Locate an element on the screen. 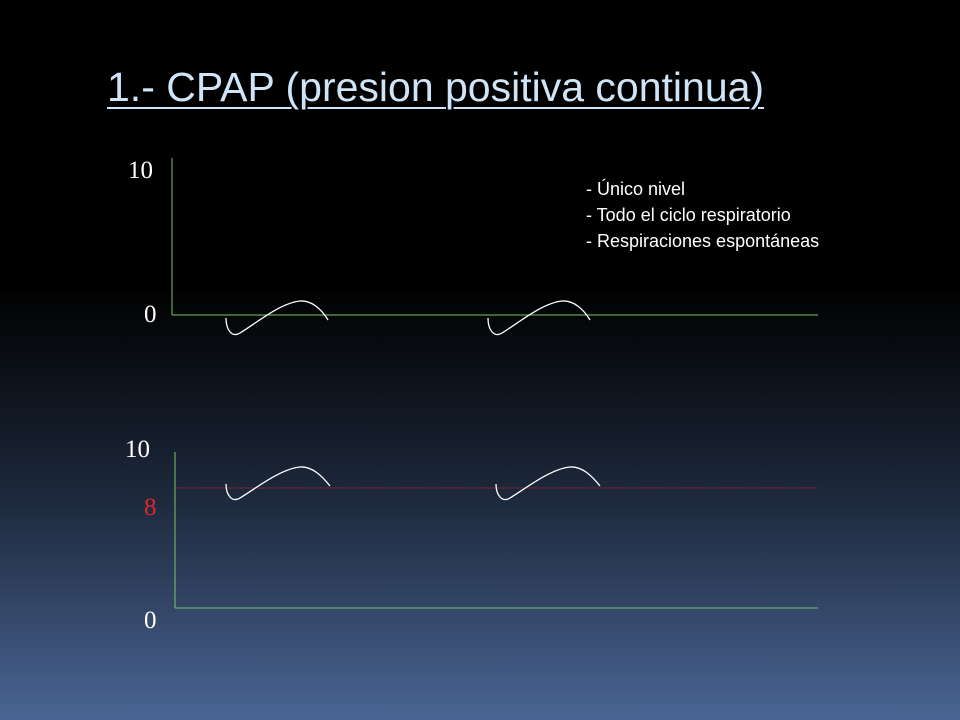 This screenshot has height=720, width=960. bottom-chart-y-min-label: 0 is located at coordinates (150, 620).